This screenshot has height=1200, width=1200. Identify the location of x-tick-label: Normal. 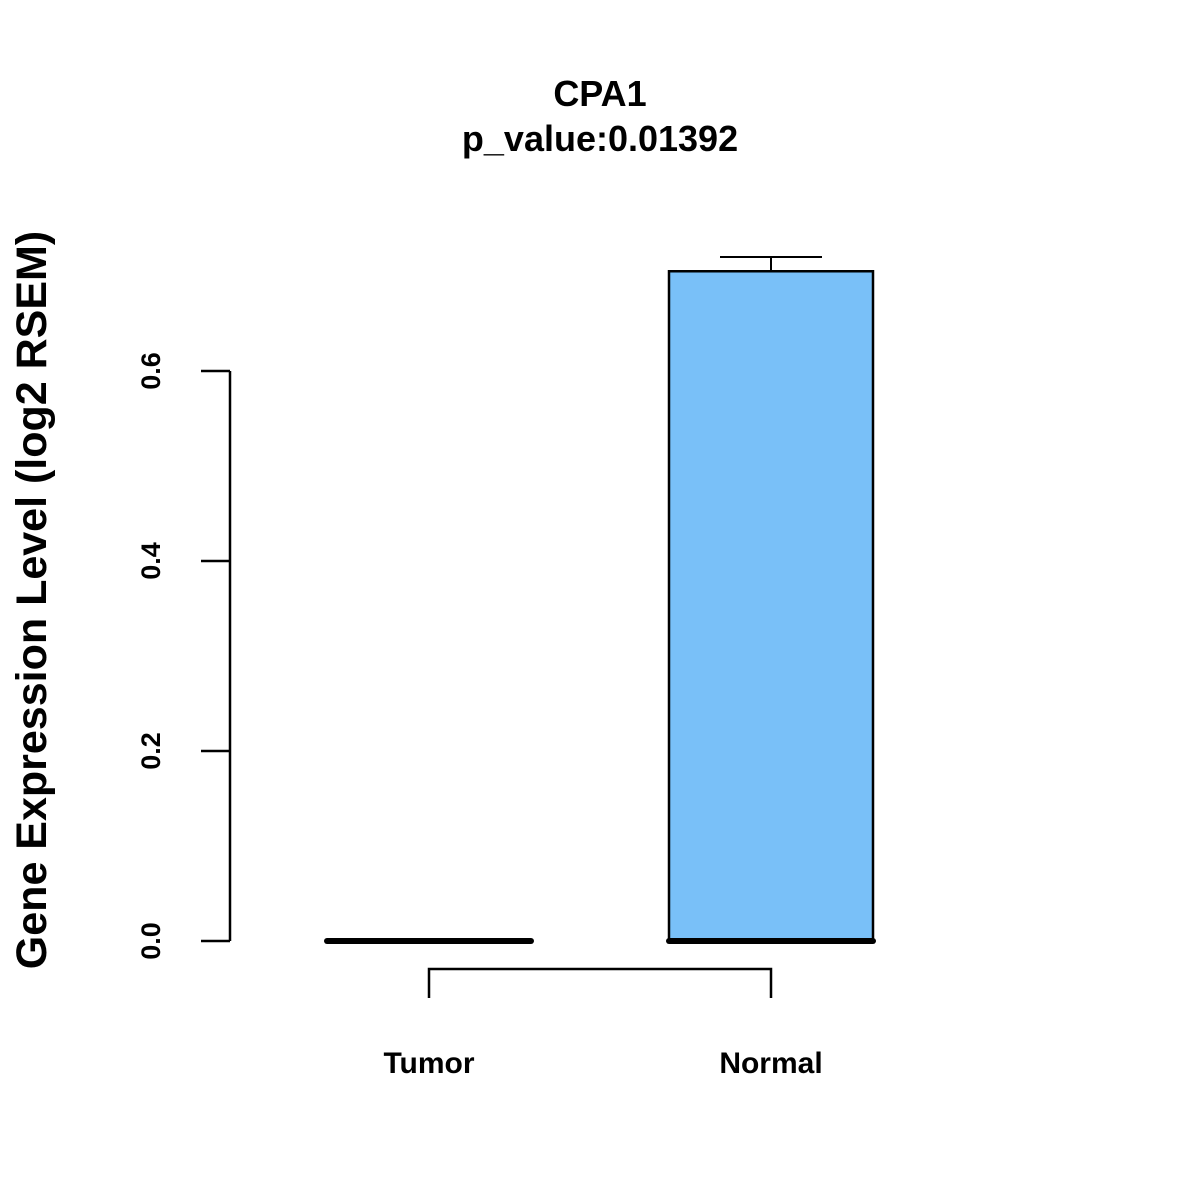
(770, 1063).